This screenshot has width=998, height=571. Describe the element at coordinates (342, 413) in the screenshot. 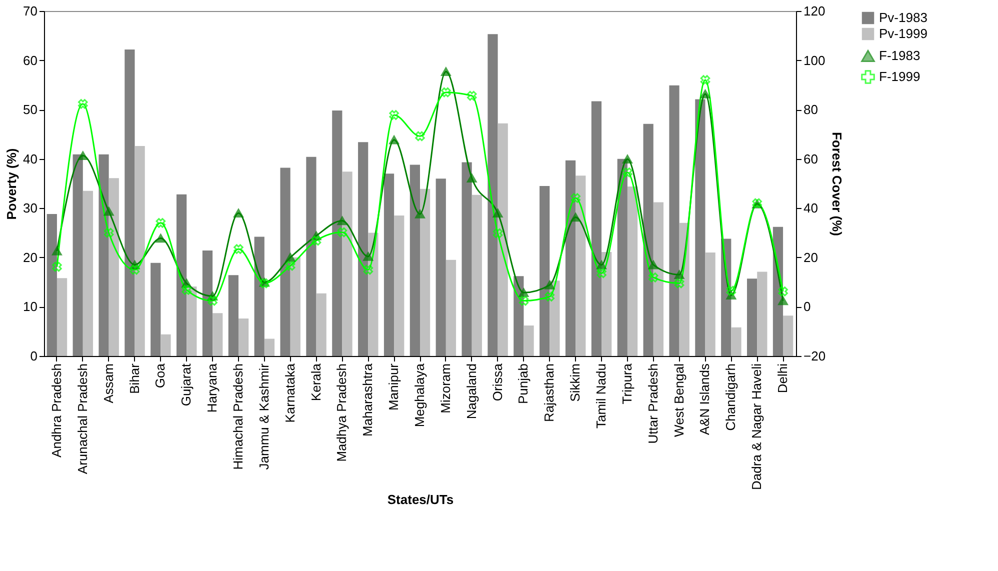

I see `x-tick-label: Madhya Pradesh` at that location.